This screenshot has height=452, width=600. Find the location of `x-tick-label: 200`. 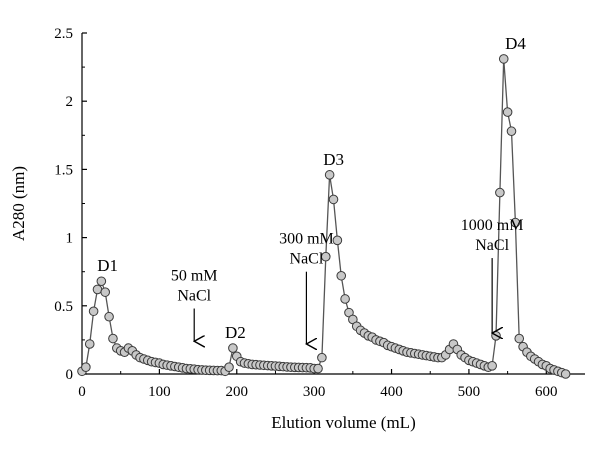

x-tick-label: 200 is located at coordinates (237, 392).